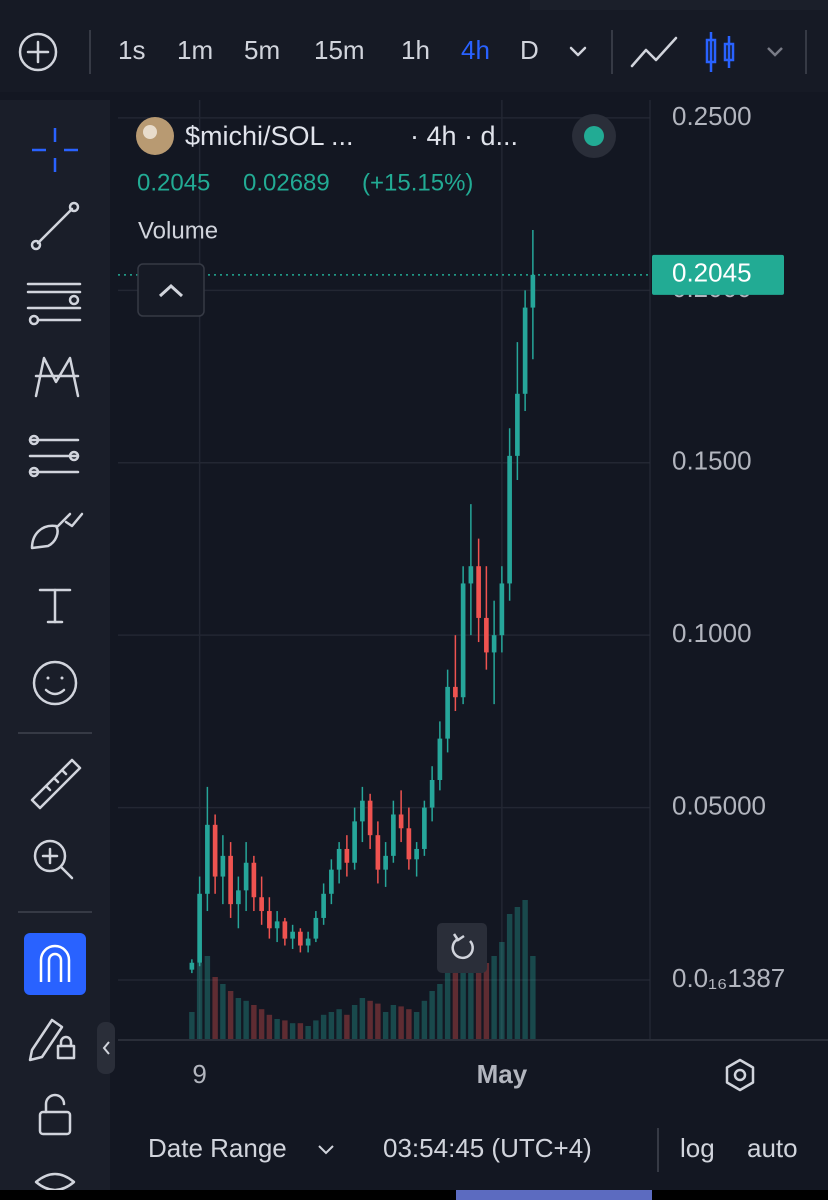 Image resolution: width=828 pixels, height=1200 pixels. I want to click on emoji-tool, so click(55, 683).